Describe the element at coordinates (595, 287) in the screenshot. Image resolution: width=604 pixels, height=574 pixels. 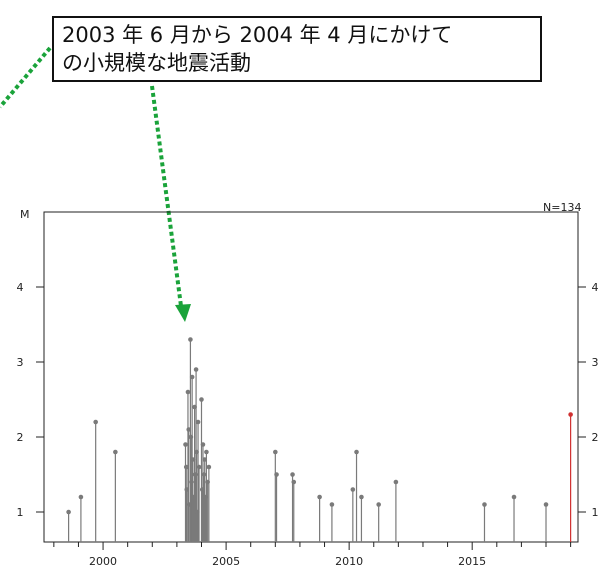
I see `y-tick-label-right: 4` at that location.